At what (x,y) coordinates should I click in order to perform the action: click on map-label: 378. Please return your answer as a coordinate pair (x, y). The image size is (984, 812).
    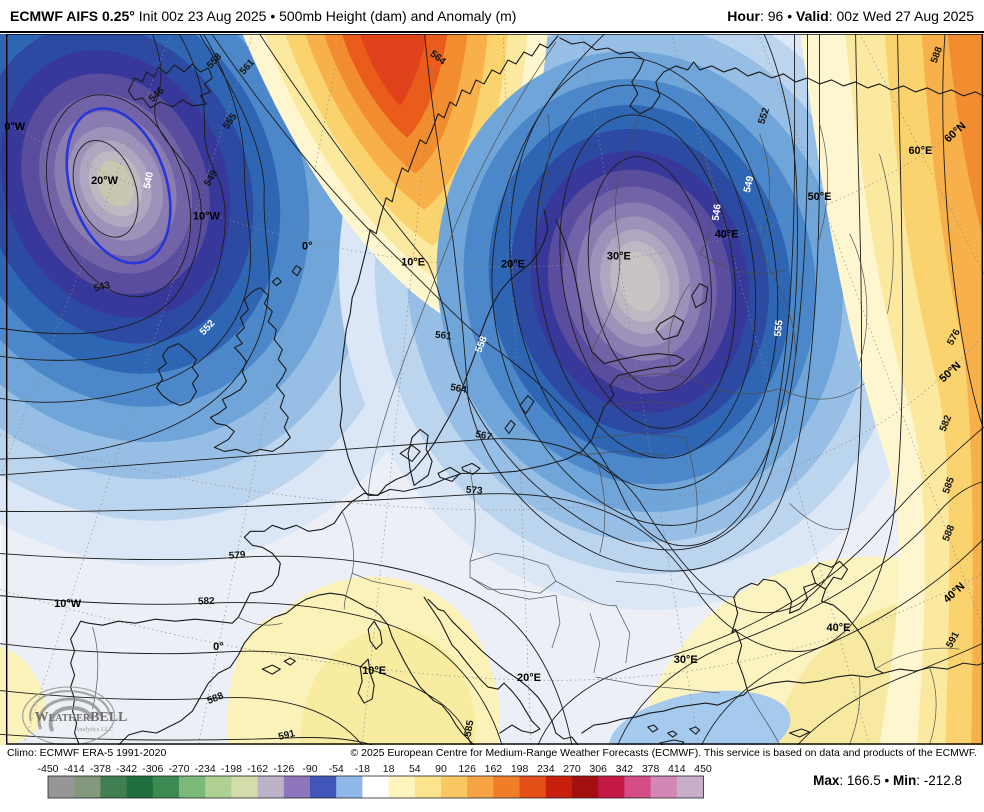
    Looking at the image, I should click on (651, 769).